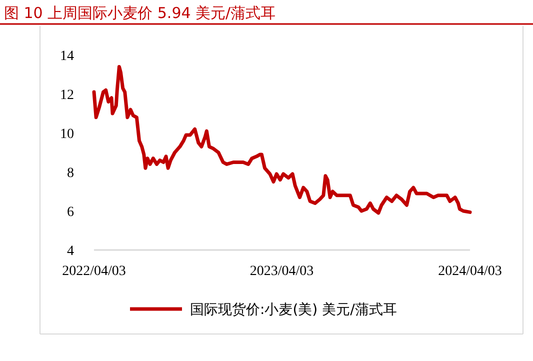 The height and width of the screenshot is (361, 533). I want to click on title: 图 10 上周国际小麦价 5.94 美元/蒲式耳, so click(140, 13).